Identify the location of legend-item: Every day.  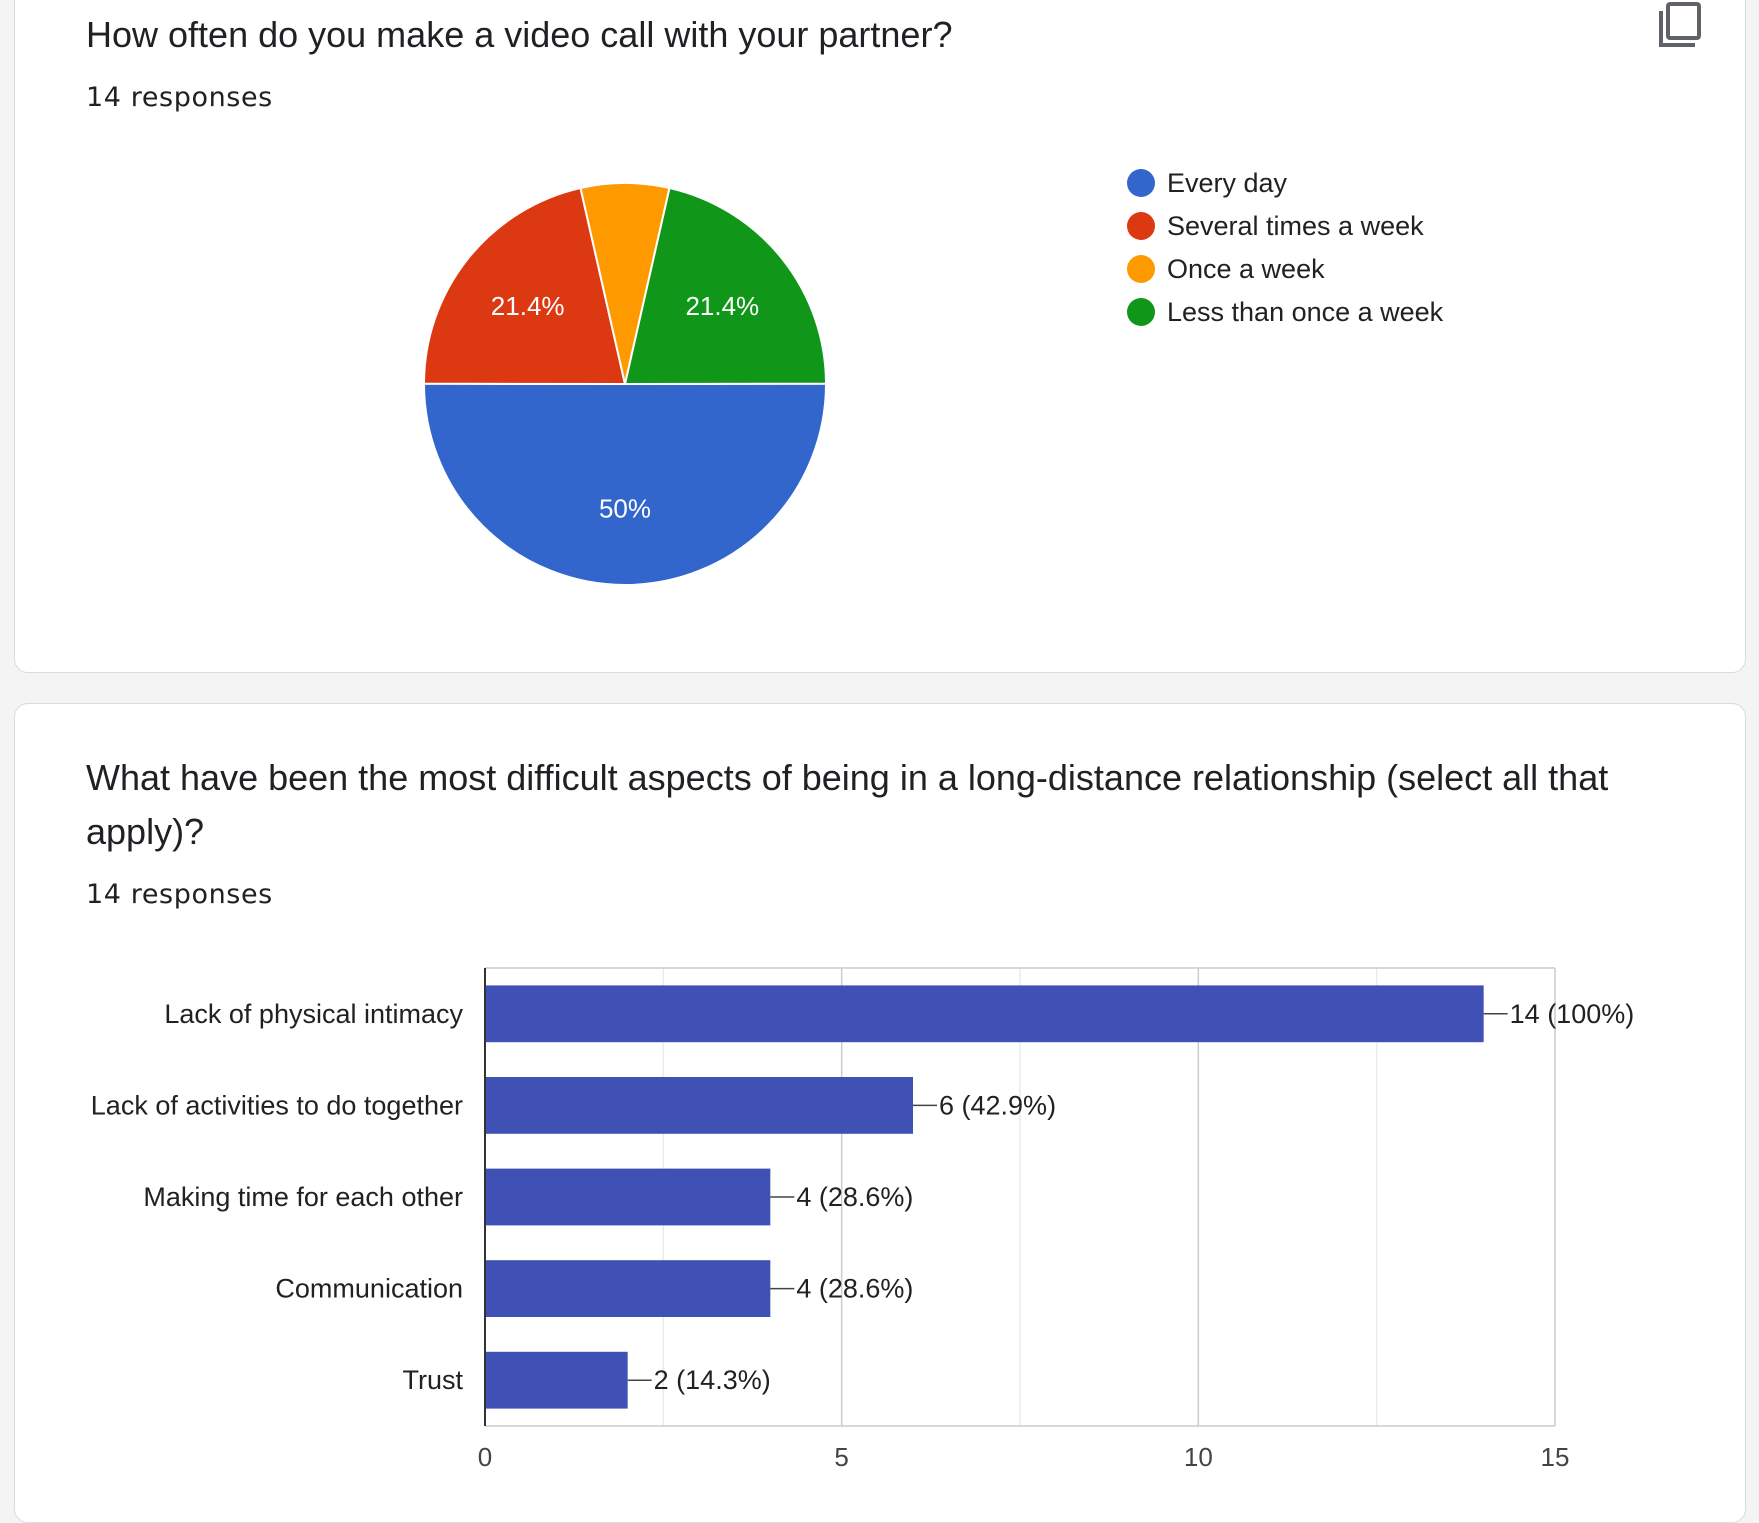
(1207, 183).